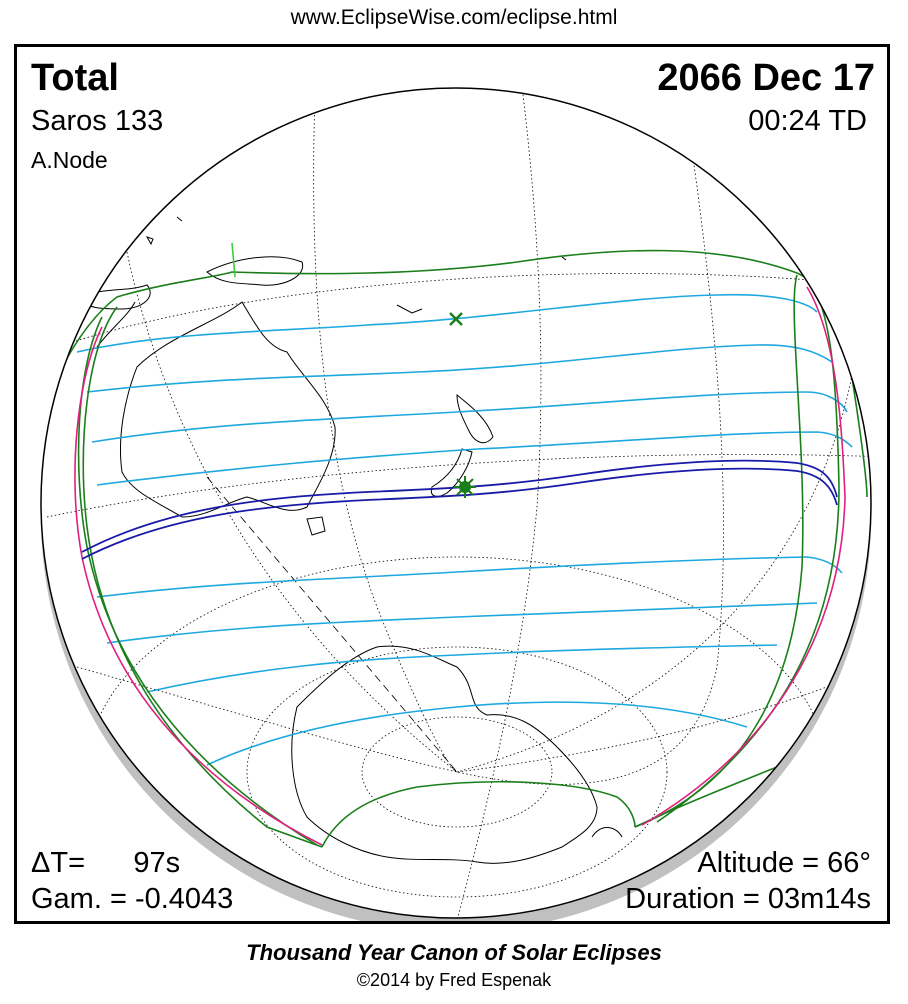  I want to click on southern-umbral-limit, so click(459, 513).